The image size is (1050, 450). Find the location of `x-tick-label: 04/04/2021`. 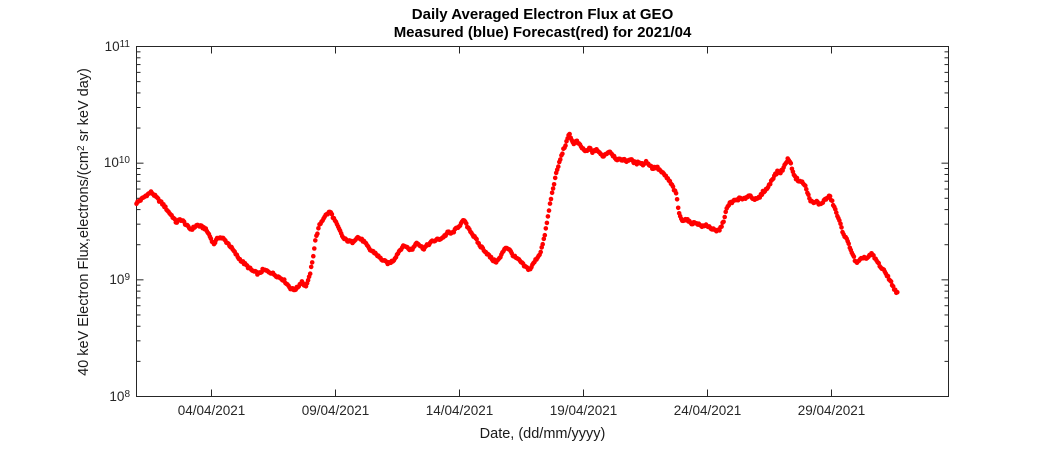

x-tick-label: 04/04/2021 is located at coordinates (211, 410).